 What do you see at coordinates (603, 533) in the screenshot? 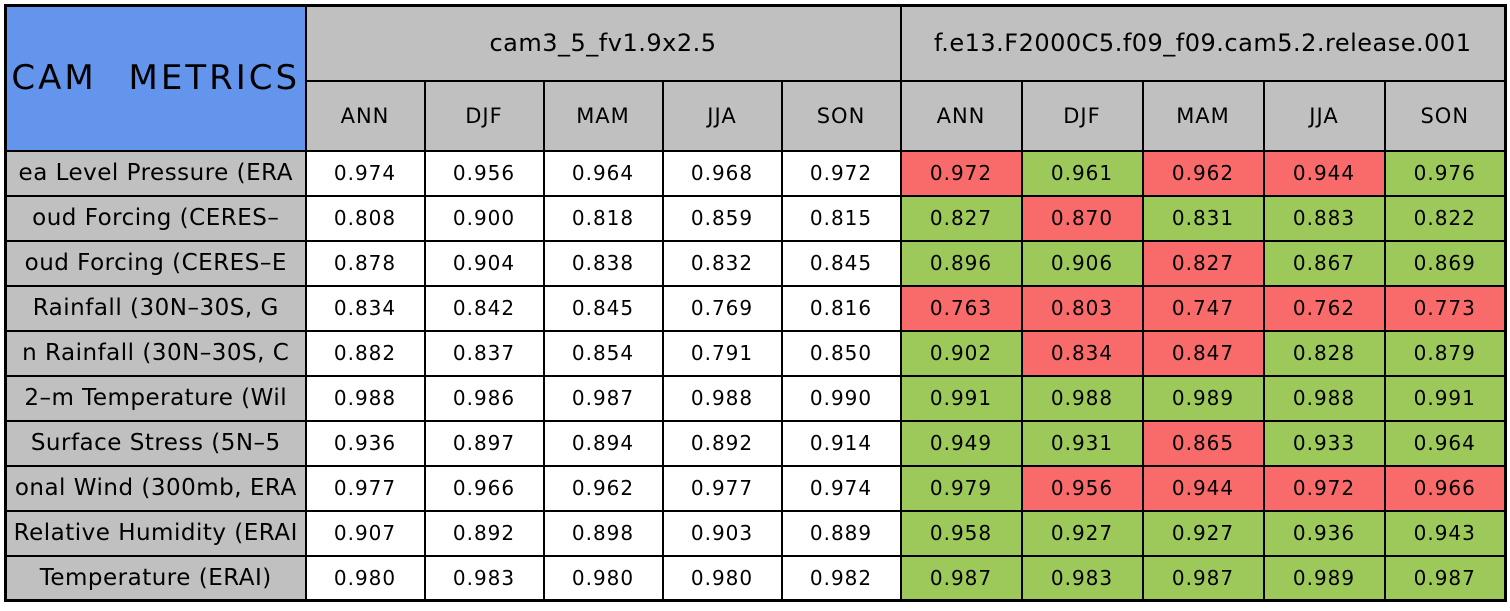
I see `metric-value-cell: 0.898` at bounding box center [603, 533].